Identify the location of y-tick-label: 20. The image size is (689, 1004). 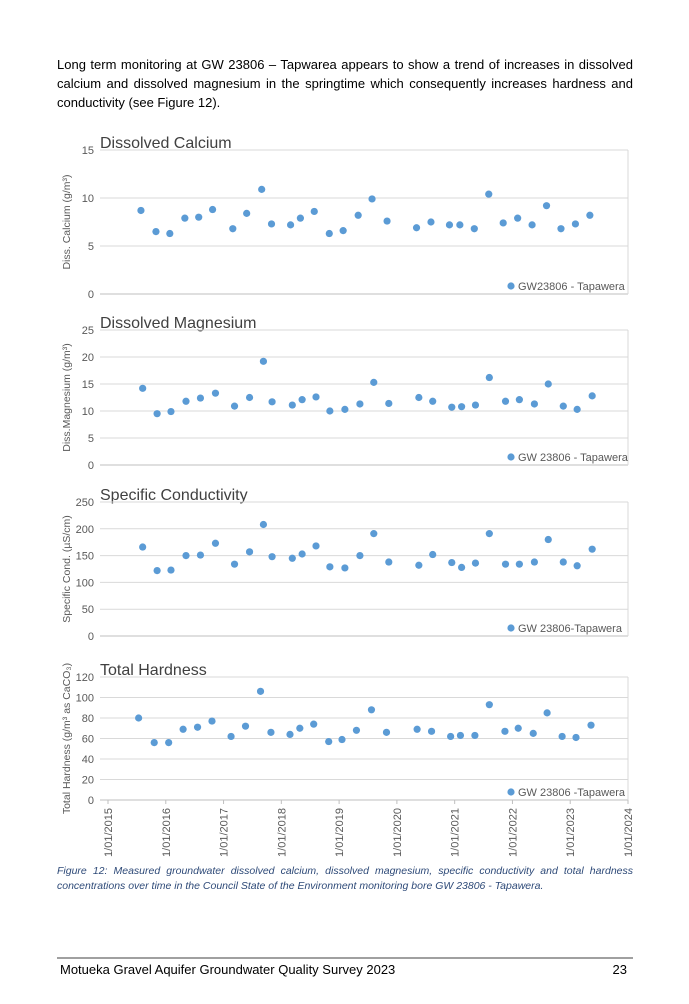
(88, 358).